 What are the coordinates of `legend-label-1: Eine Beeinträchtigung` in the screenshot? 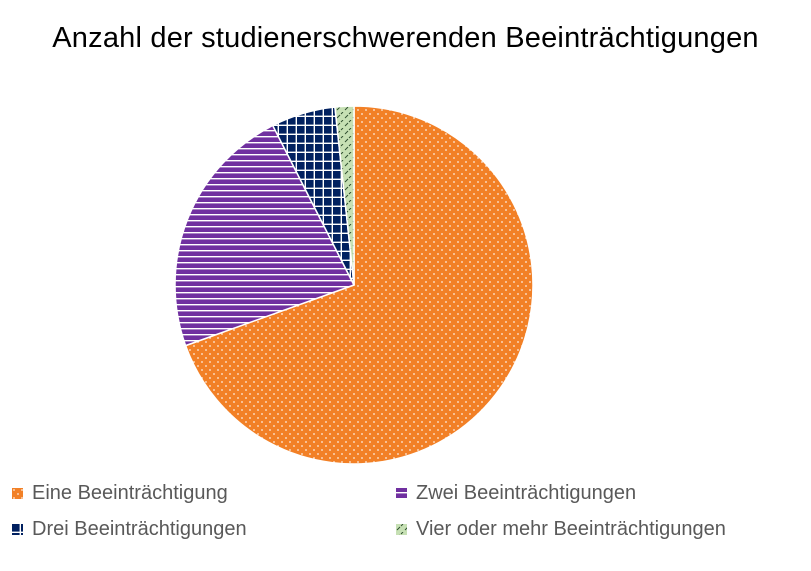 It's located at (130, 493).